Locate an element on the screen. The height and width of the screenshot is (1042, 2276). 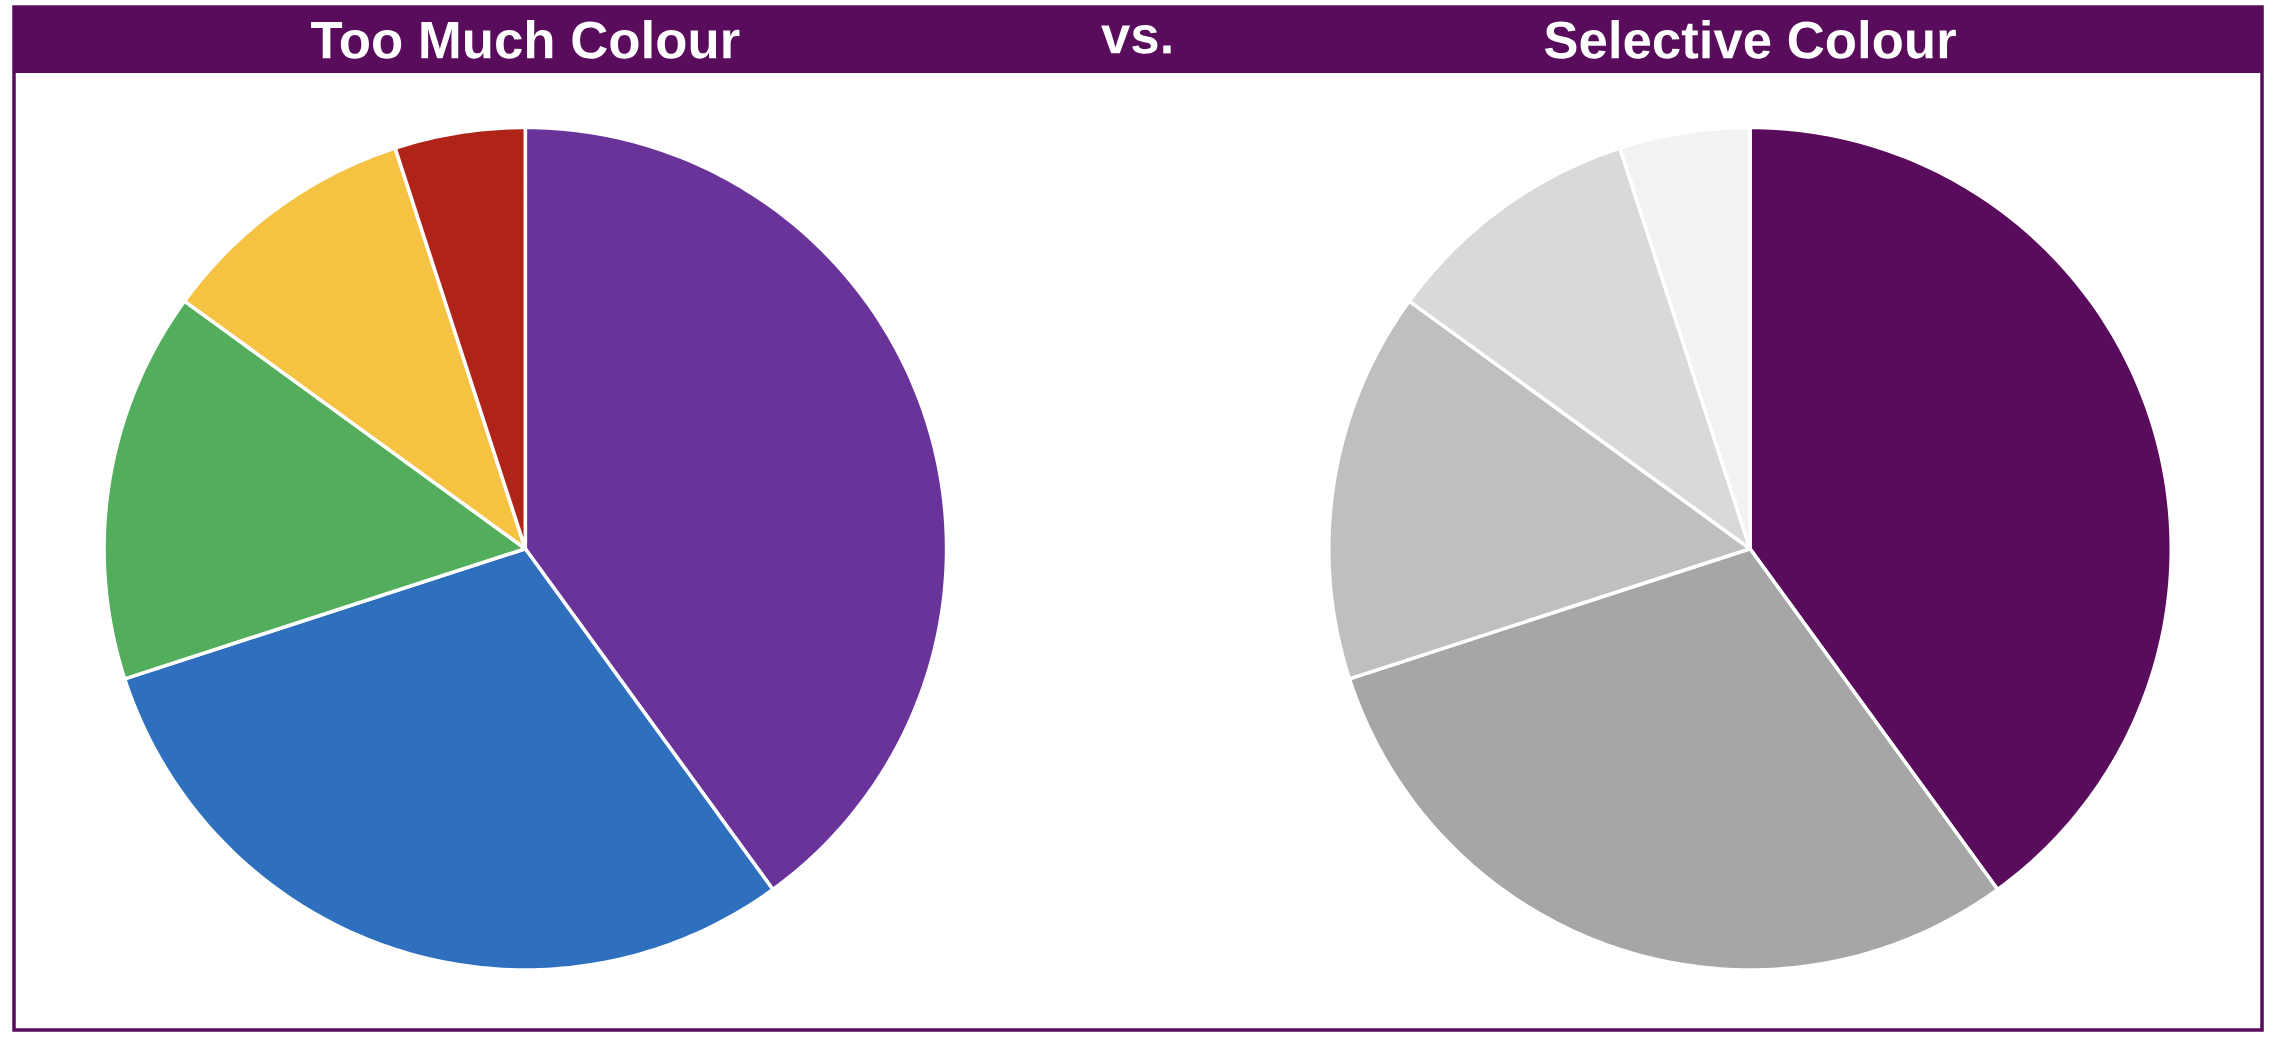
chart-title: Selective Colour is located at coordinates (1750, 39).